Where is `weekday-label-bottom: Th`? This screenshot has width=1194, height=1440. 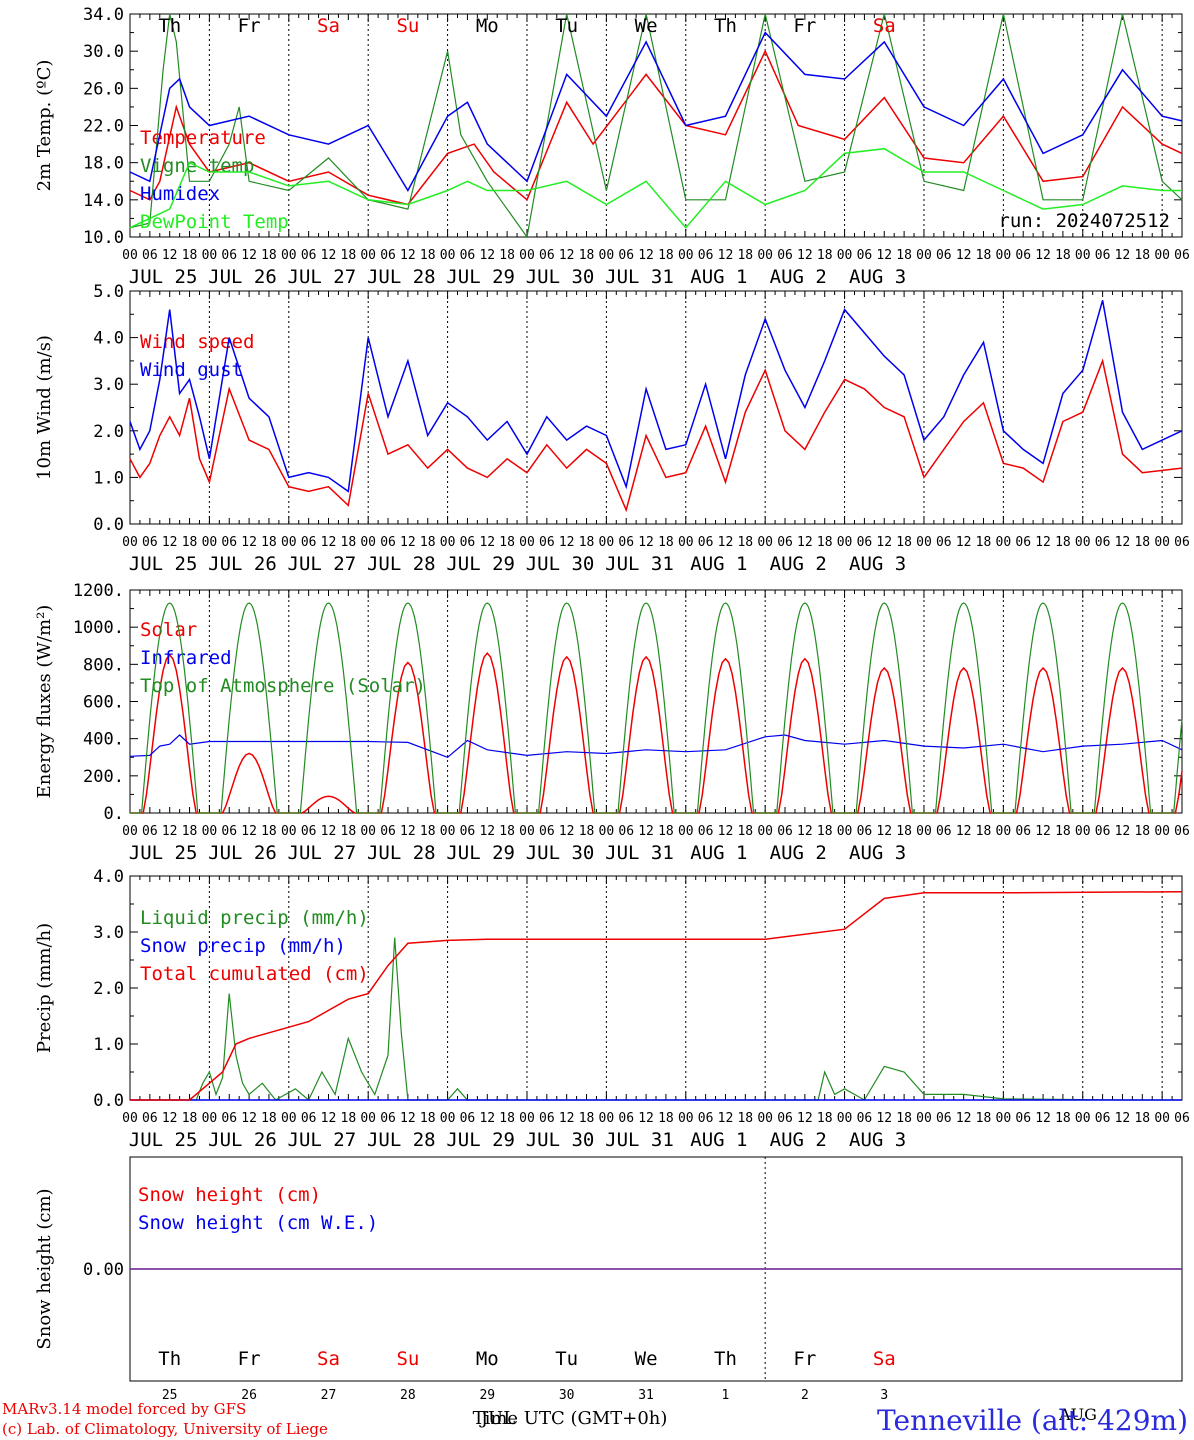
weekday-label-bottom: Th is located at coordinates (725, 1359).